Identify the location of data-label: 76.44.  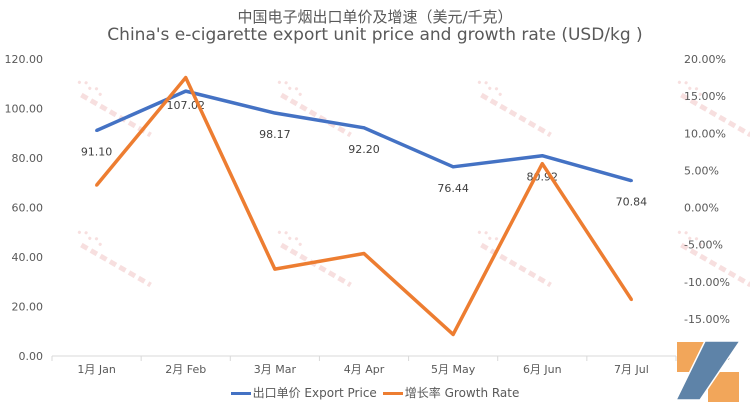
(453, 188).